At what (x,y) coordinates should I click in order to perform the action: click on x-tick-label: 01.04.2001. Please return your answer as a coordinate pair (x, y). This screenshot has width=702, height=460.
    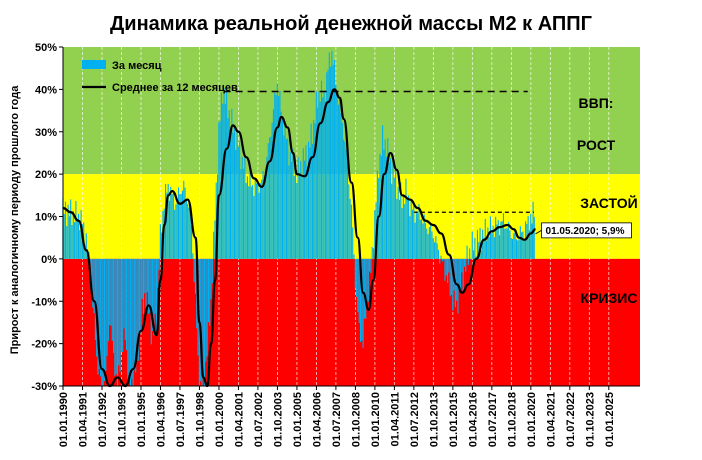
    Looking at the image, I should click on (239, 419).